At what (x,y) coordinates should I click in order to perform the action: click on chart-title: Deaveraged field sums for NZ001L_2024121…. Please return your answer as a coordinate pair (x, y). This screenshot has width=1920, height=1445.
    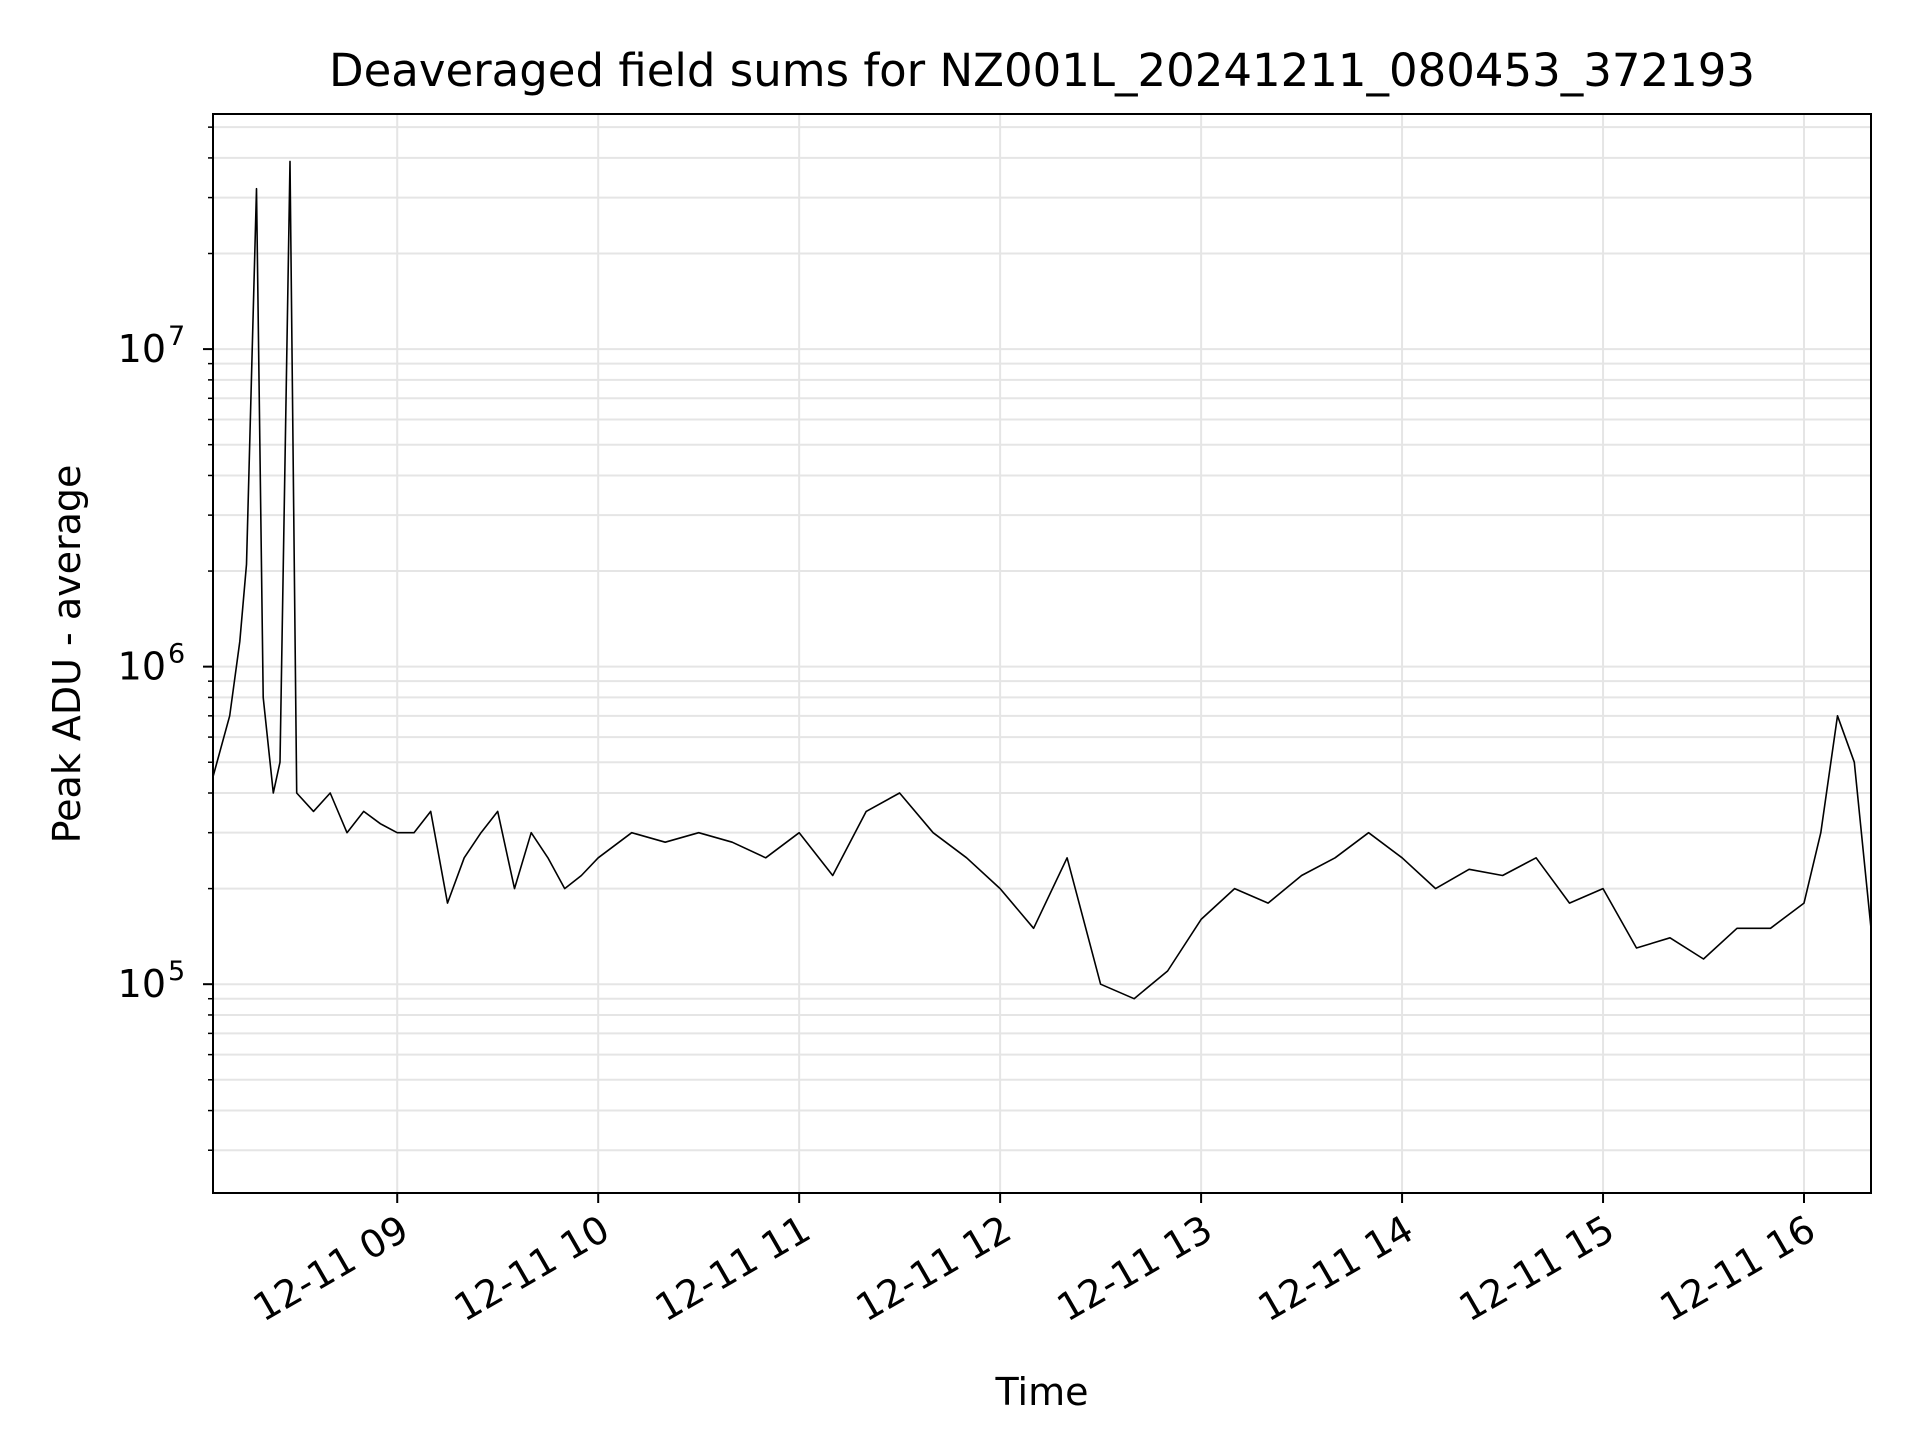
    Looking at the image, I should click on (1042, 70).